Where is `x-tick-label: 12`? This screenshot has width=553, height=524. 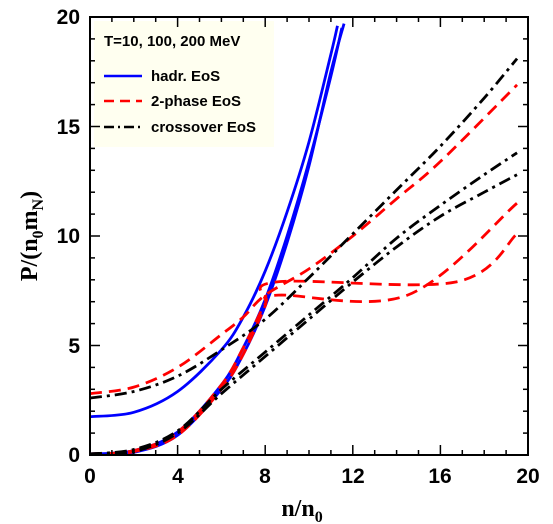 x-tick-label: 12 is located at coordinates (352, 476).